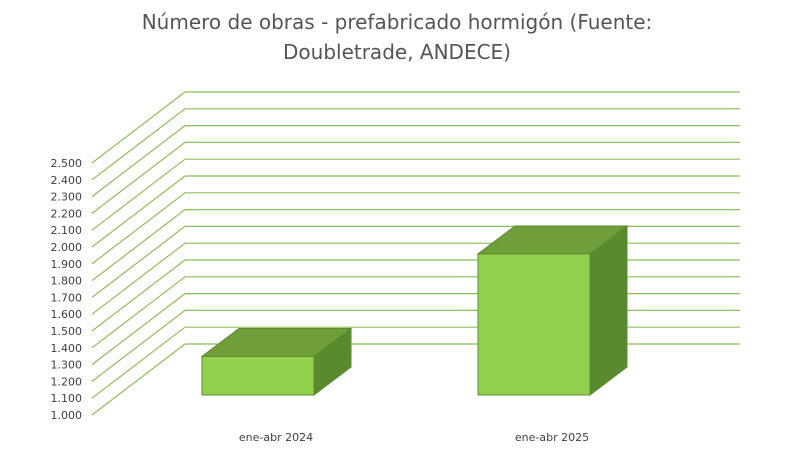  Describe the element at coordinates (67, 365) in the screenshot. I see `y-tick-label: 1.300` at that location.